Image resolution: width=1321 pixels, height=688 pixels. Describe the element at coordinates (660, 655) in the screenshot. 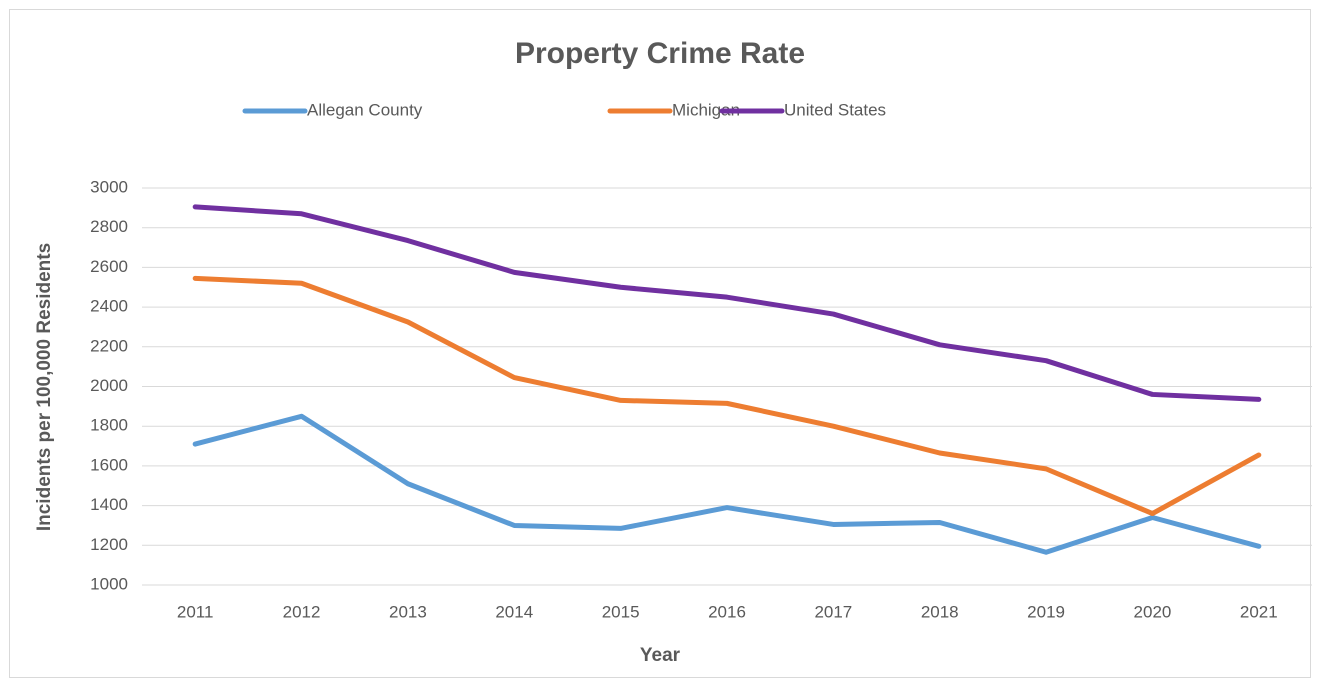

I see `x-axis-title: Year` at that location.